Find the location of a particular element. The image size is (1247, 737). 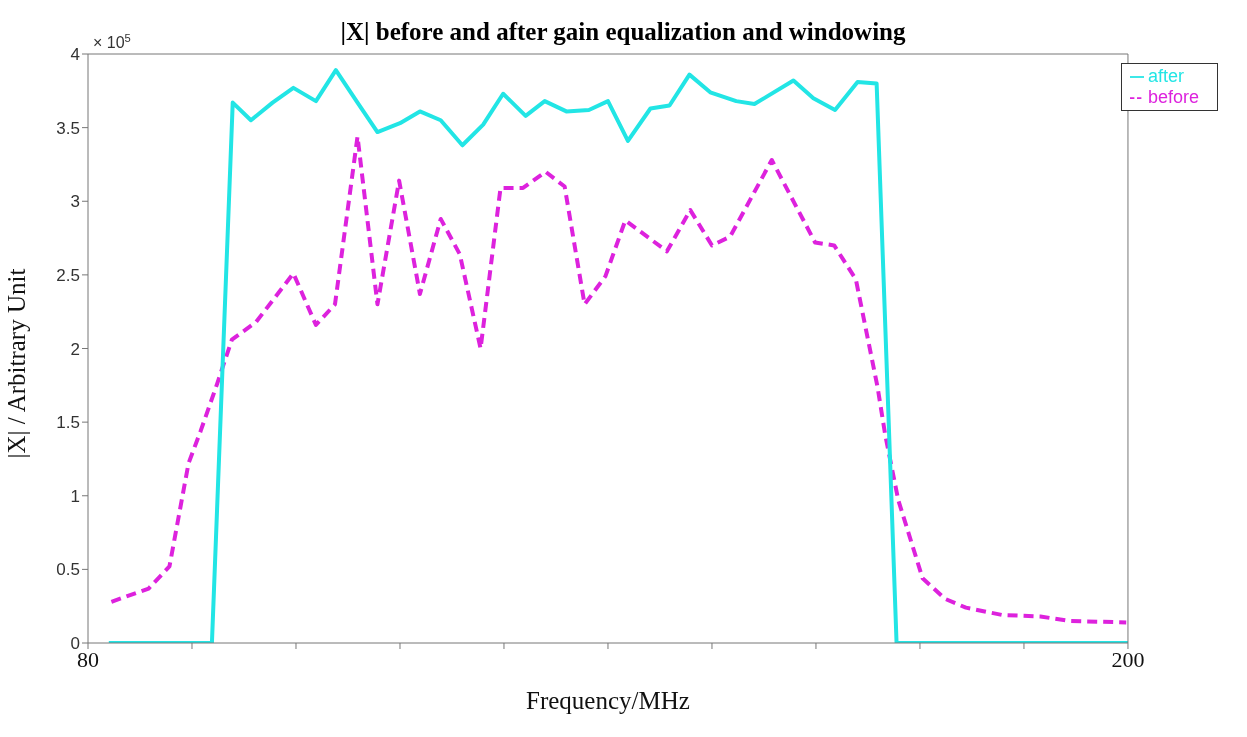

legend-label: after is located at coordinates (1165, 76).